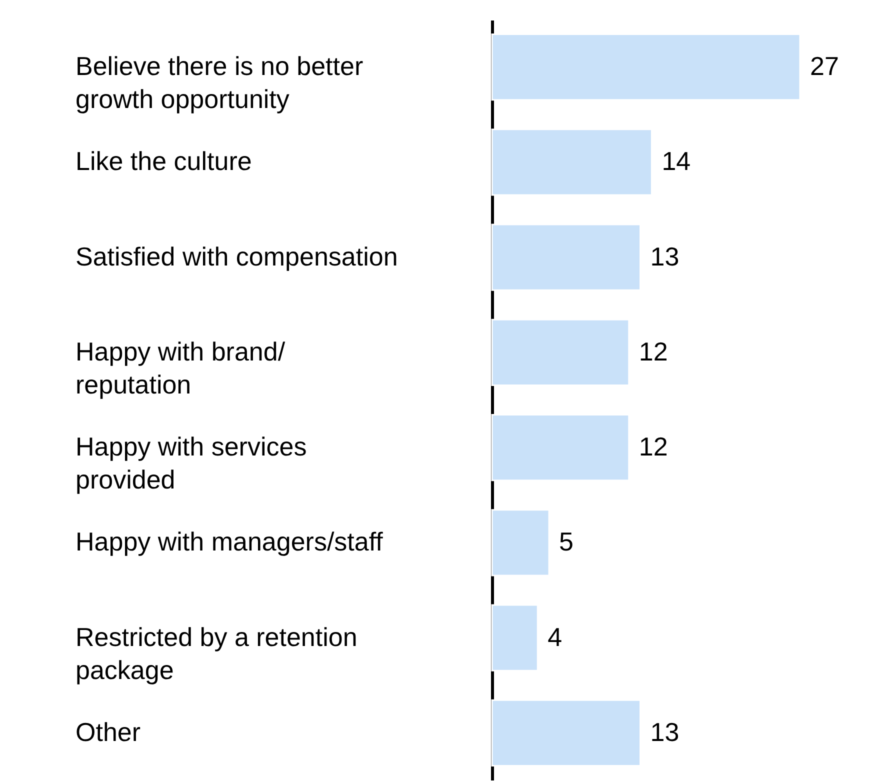 This screenshot has width=894, height=784. I want to click on y-tick-label: Happy with managers/staff, so click(230, 541).